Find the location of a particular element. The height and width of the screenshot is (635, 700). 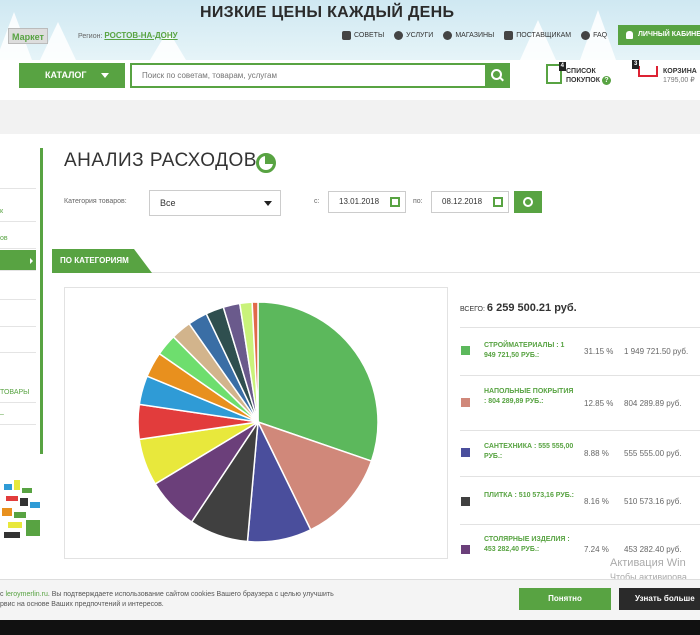

map-pin-icon is located at coordinates (448, 35).